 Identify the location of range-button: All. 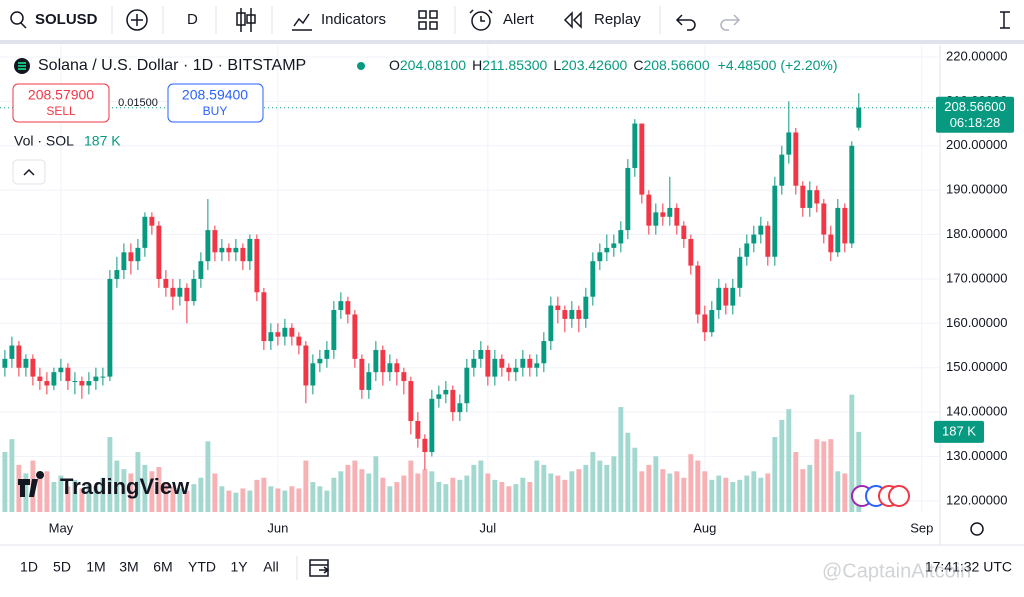
(271, 567).